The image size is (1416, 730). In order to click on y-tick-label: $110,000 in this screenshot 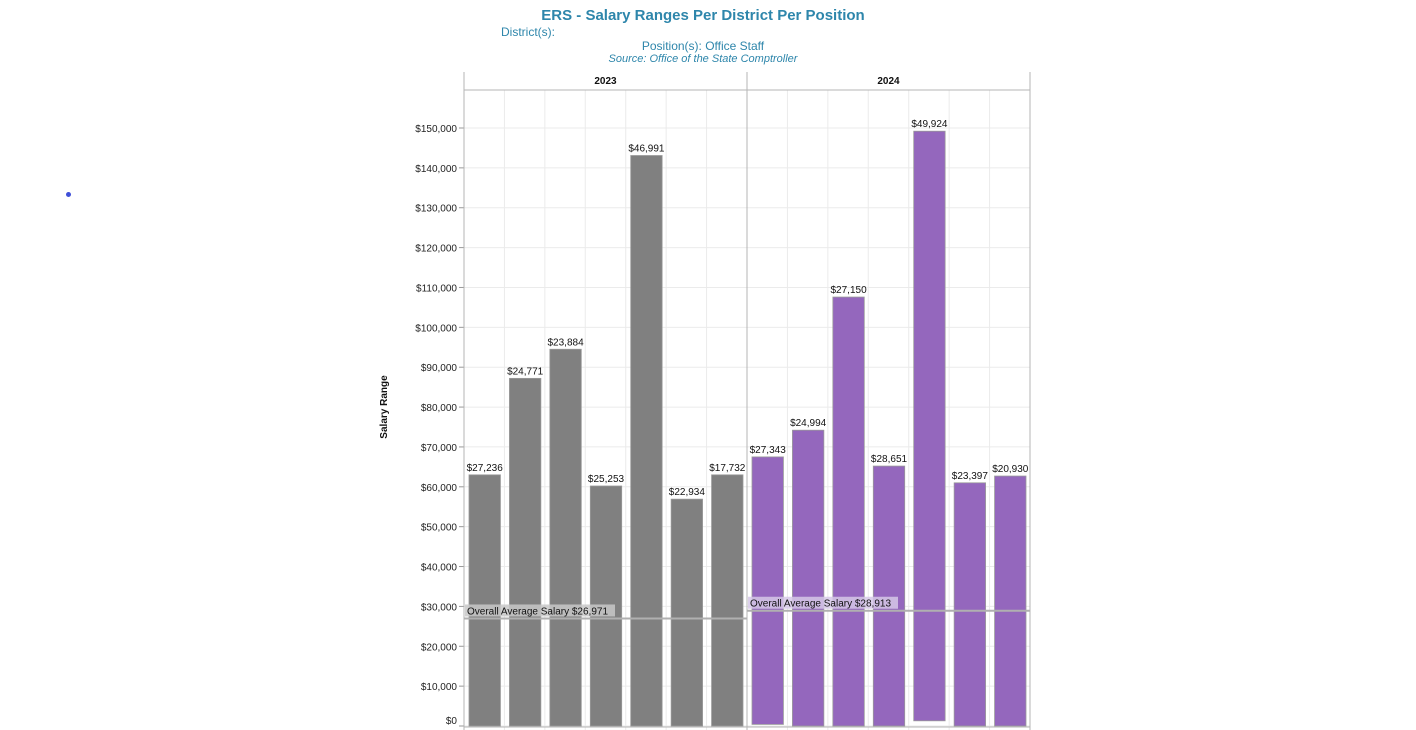, I will do `click(436, 288)`.